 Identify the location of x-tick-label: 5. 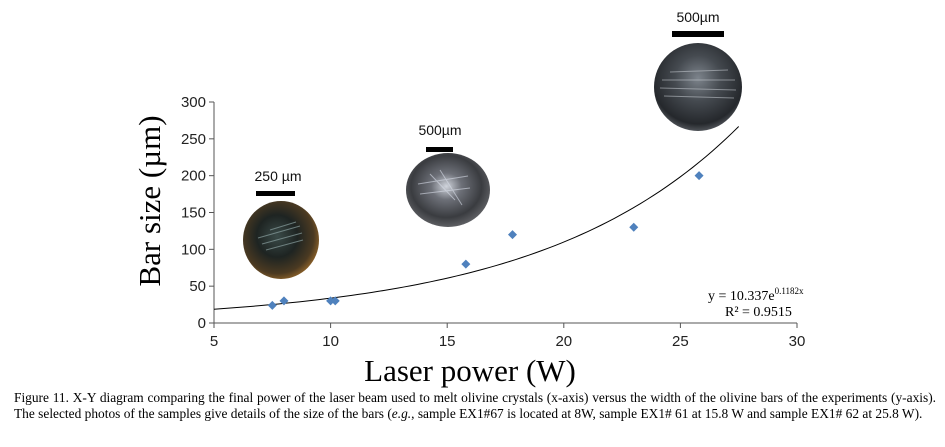
(214, 341).